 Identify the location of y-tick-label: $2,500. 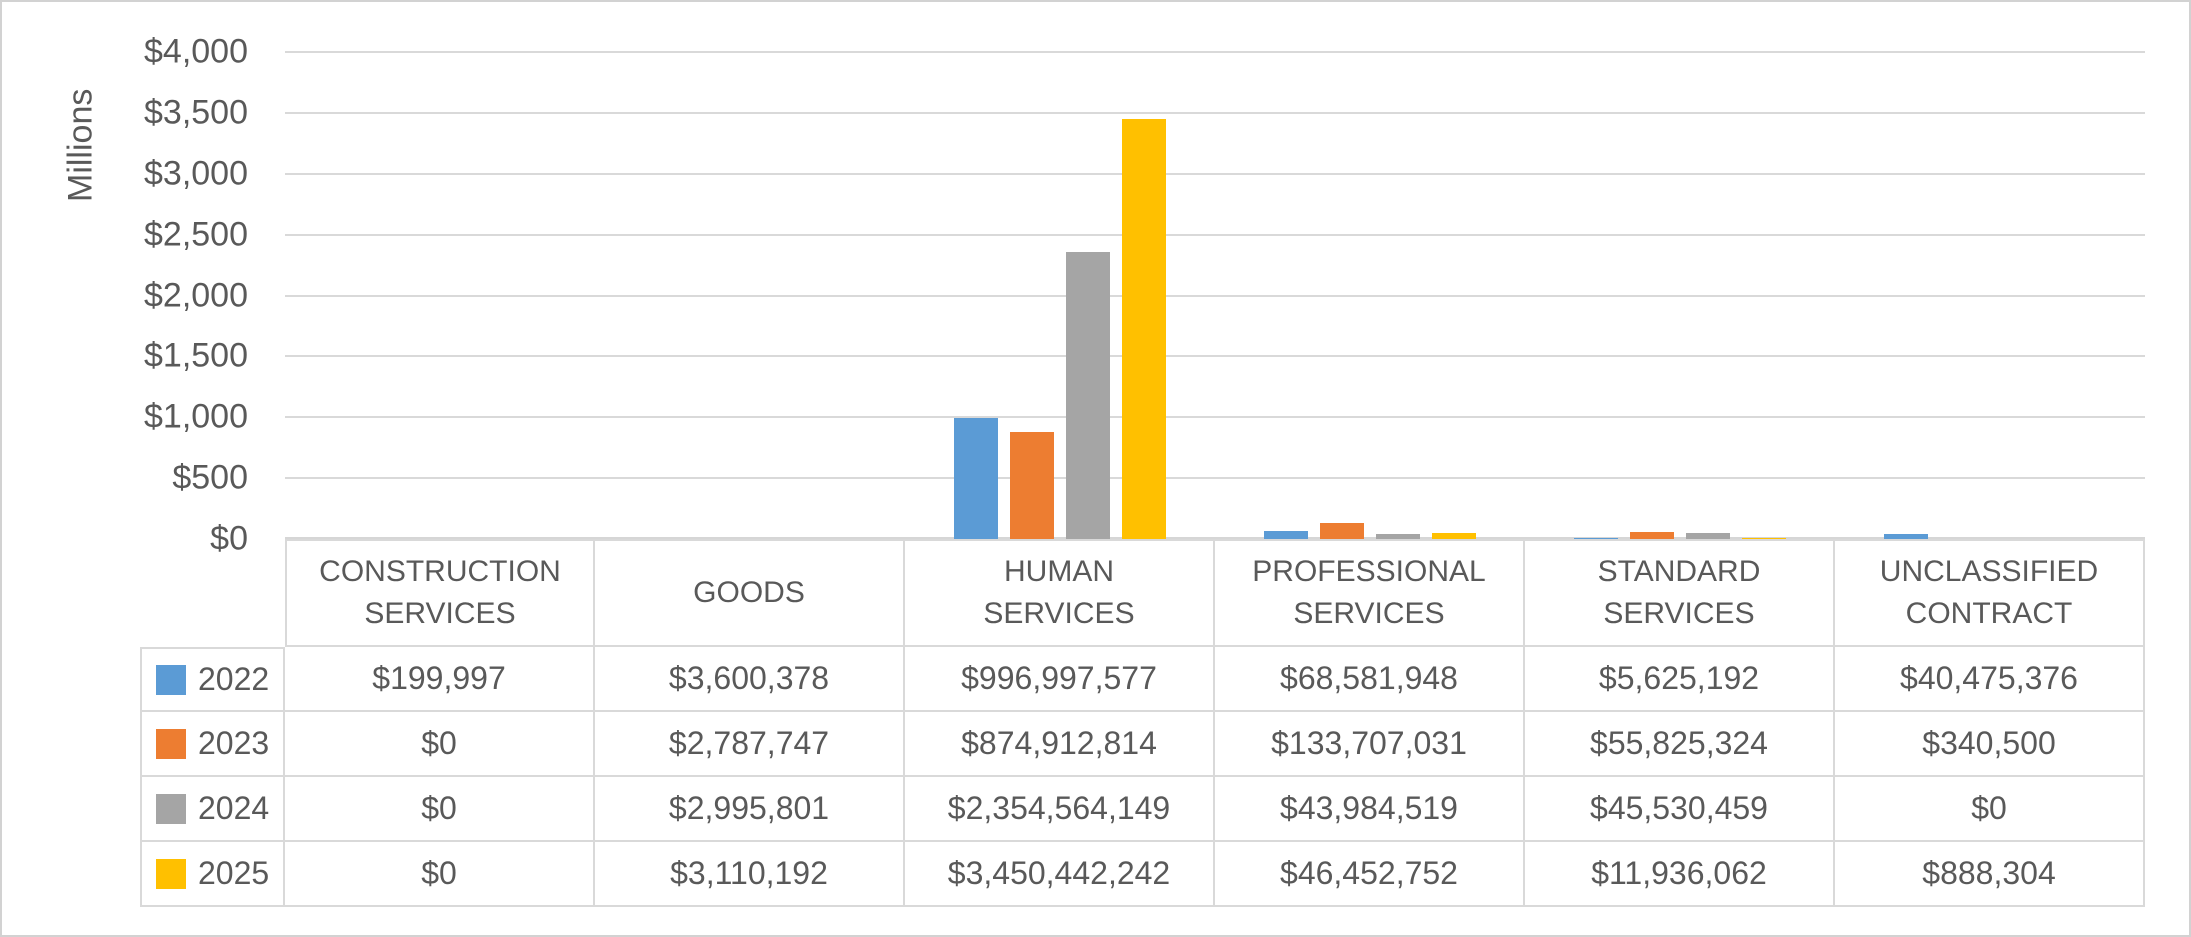
(196, 234).